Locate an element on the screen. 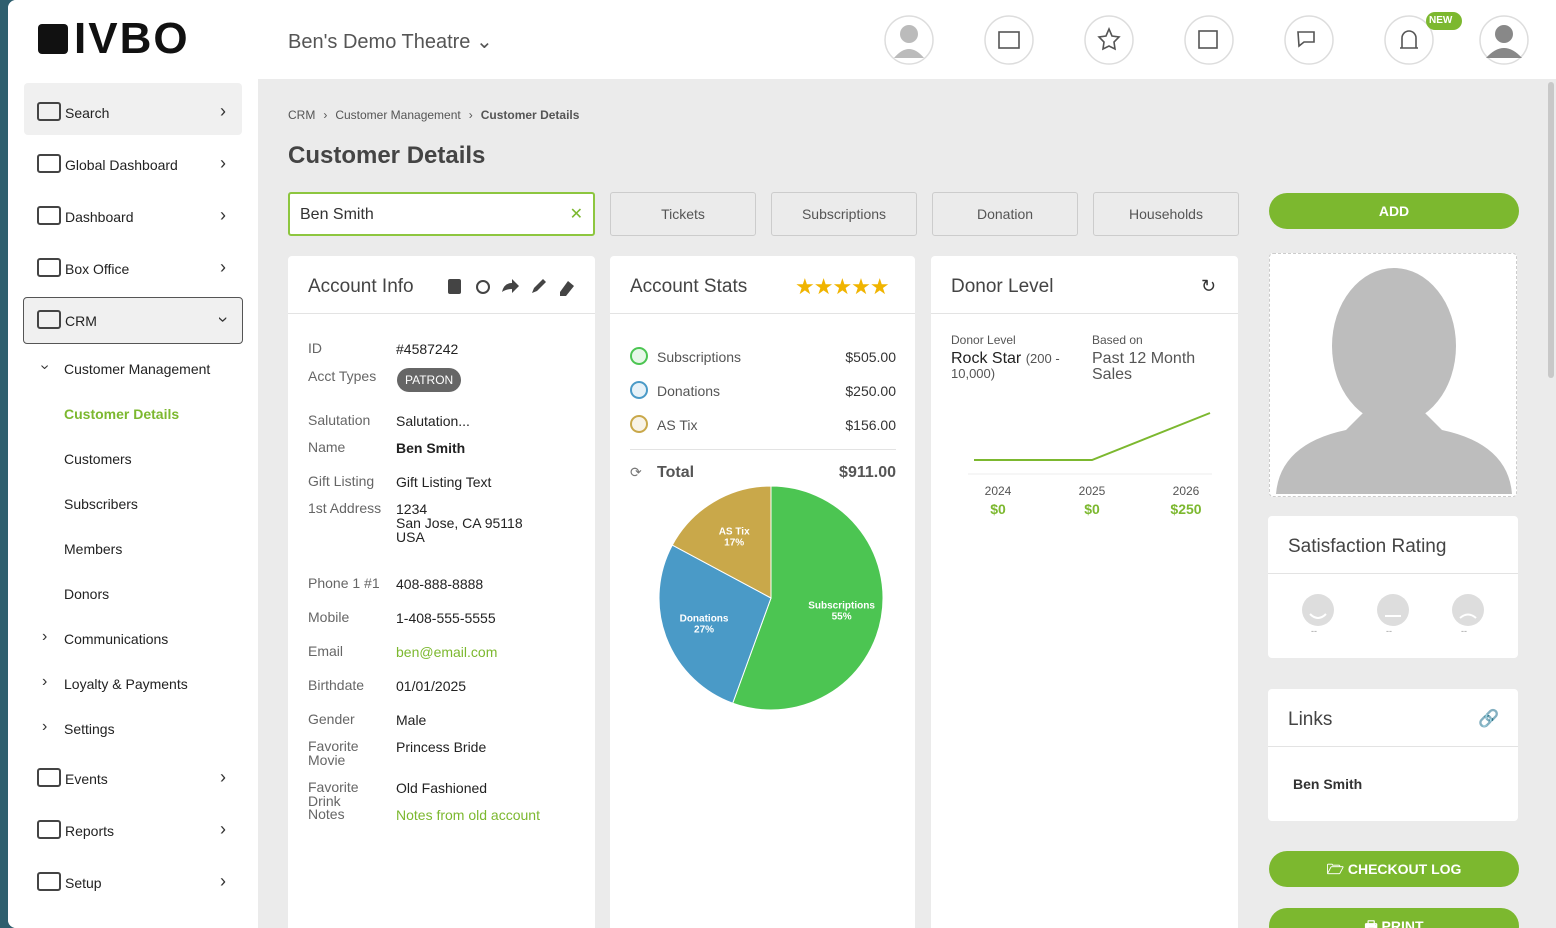  print-button: 🖶 PRINT is located at coordinates (1394, 918).